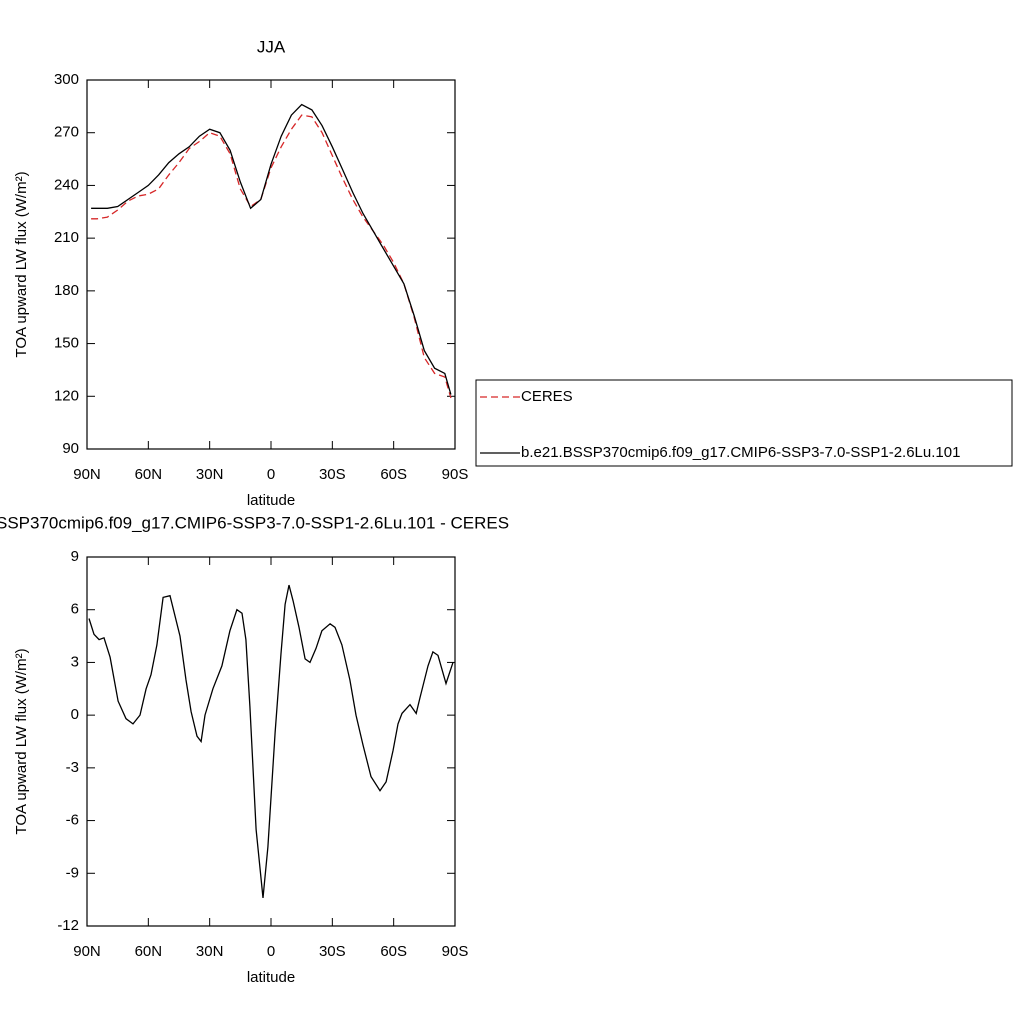  What do you see at coordinates (271, 46) in the screenshot?
I see `chart-title: JJA` at bounding box center [271, 46].